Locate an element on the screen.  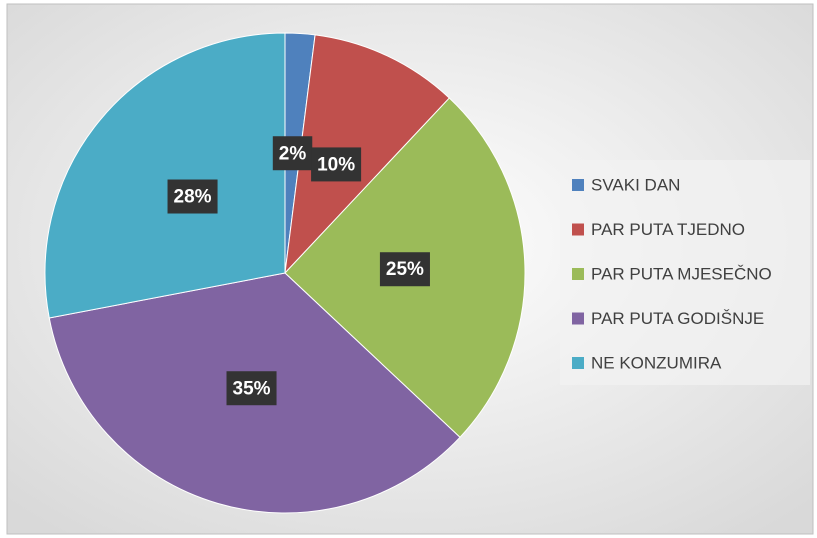
legend-label: SVAKI DAN is located at coordinates (635, 184).